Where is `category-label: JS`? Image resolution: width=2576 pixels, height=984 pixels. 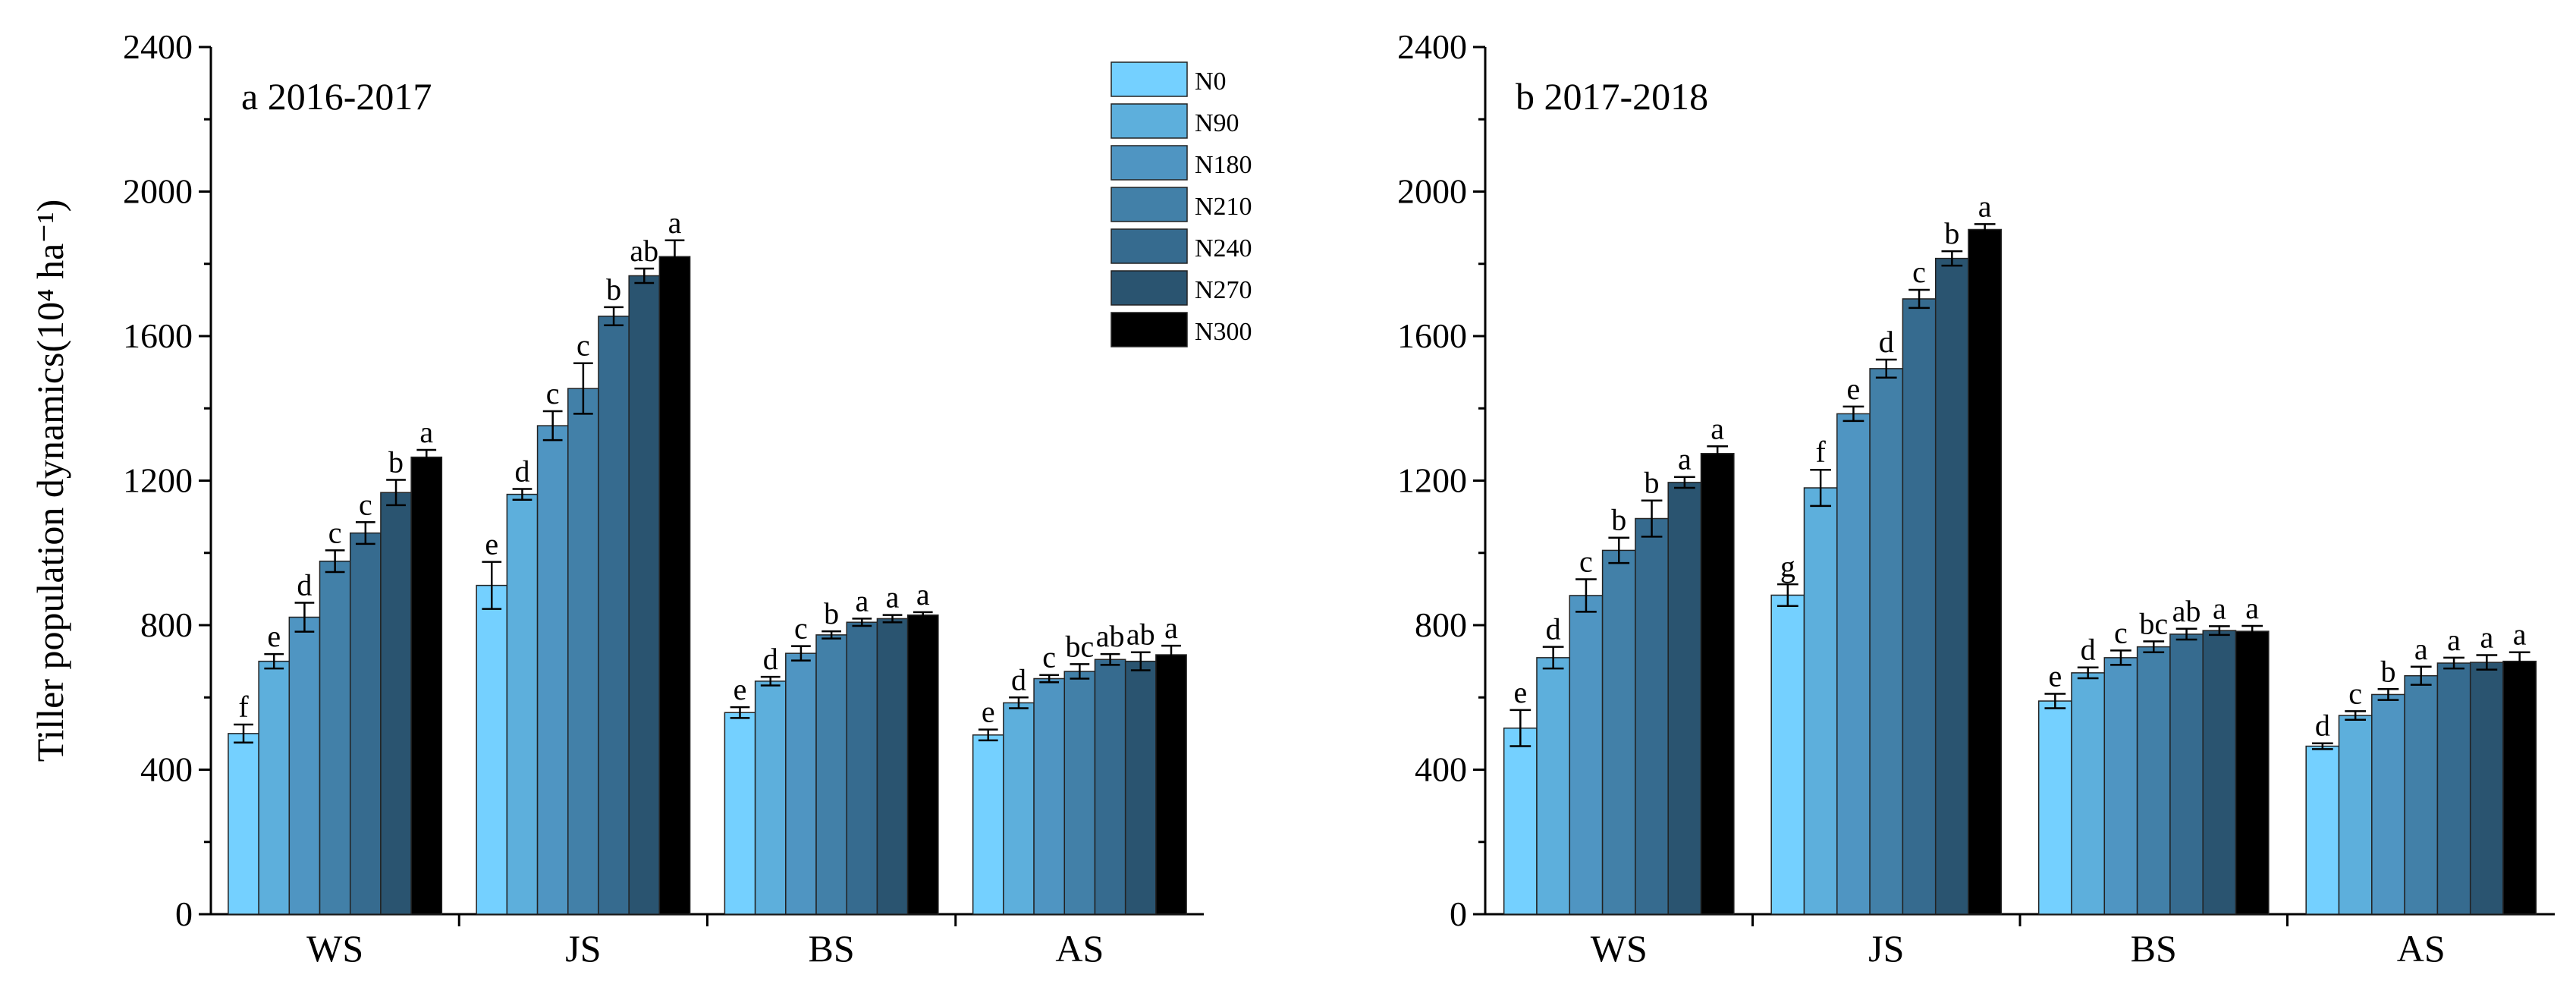
category-label: JS is located at coordinates (1886, 948).